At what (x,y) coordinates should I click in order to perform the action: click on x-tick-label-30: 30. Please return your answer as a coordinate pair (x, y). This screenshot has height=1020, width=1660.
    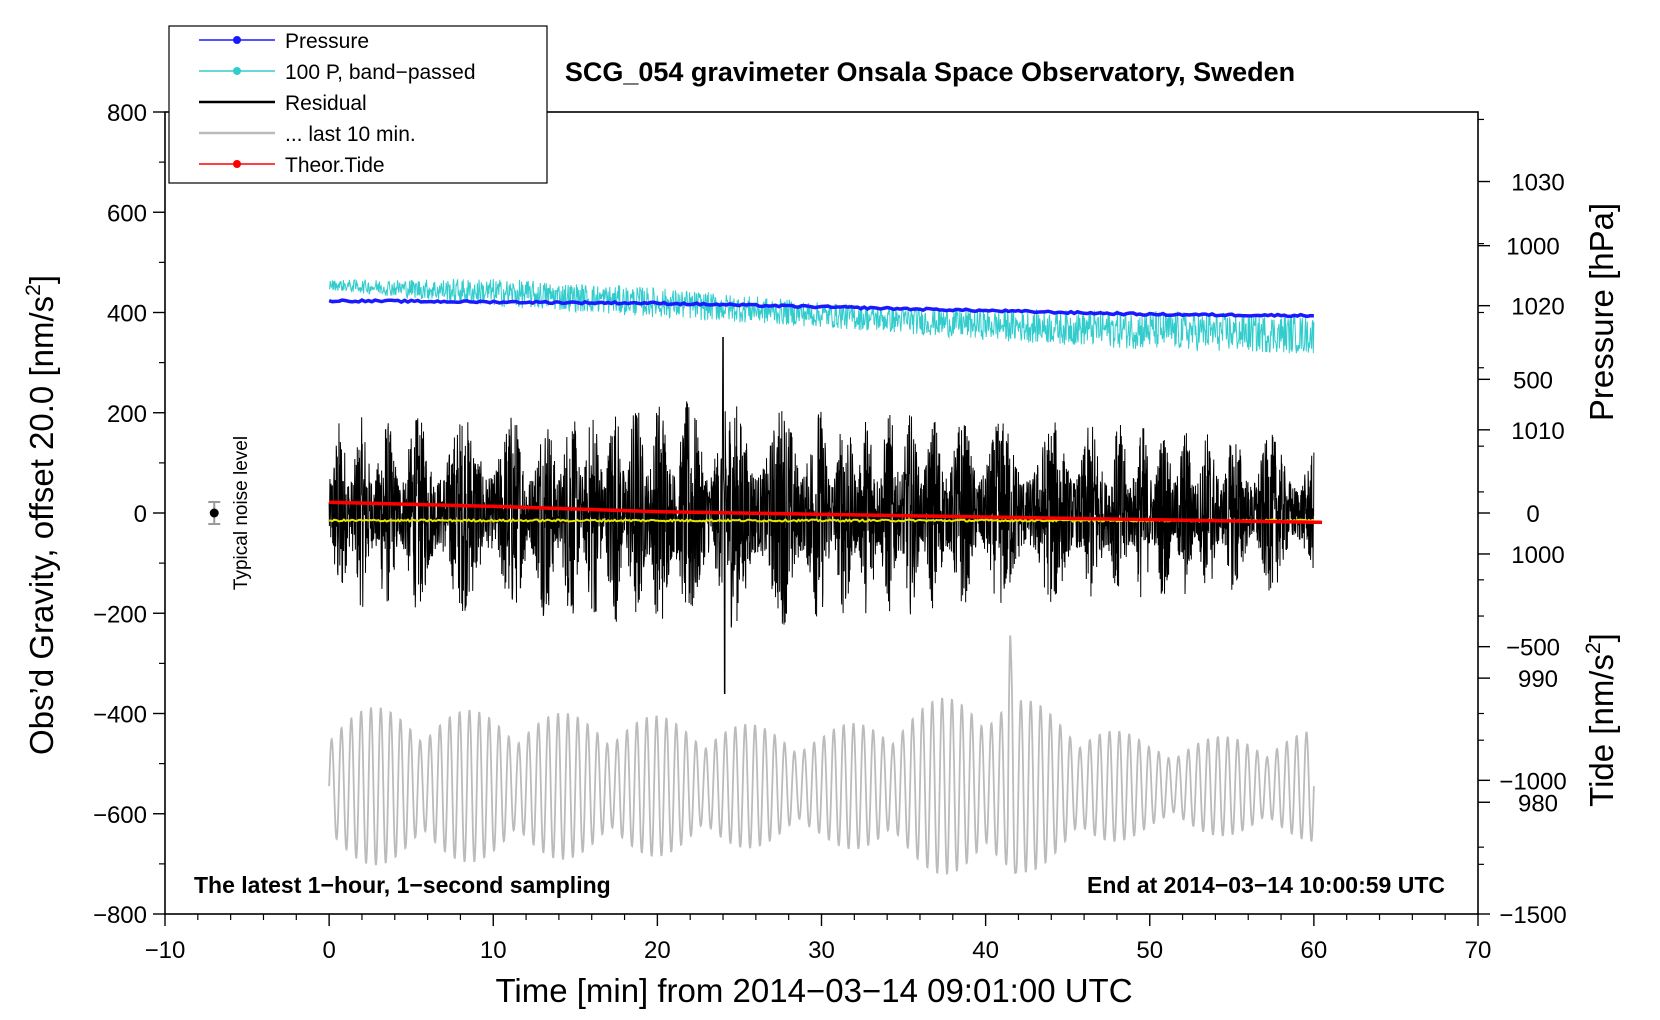
    Looking at the image, I should click on (821, 950).